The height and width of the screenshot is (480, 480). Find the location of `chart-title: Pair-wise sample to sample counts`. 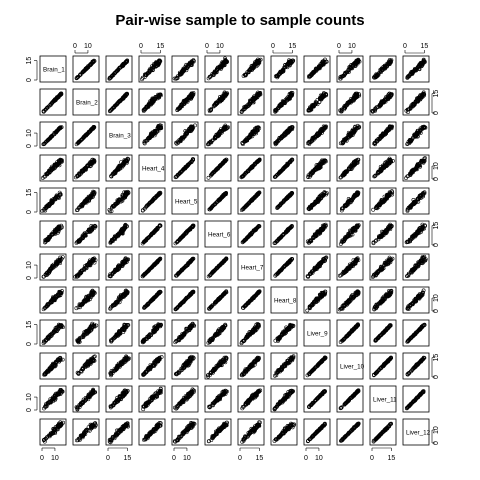

chart-title: Pair-wise sample to sample counts is located at coordinates (240, 20).